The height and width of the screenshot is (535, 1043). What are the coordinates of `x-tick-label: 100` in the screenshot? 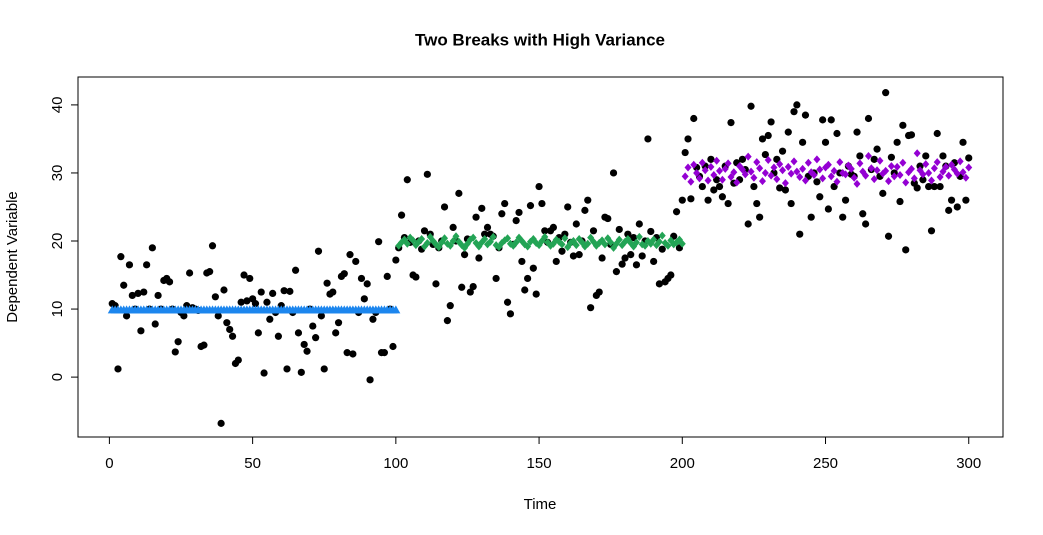 It's located at (395, 463).